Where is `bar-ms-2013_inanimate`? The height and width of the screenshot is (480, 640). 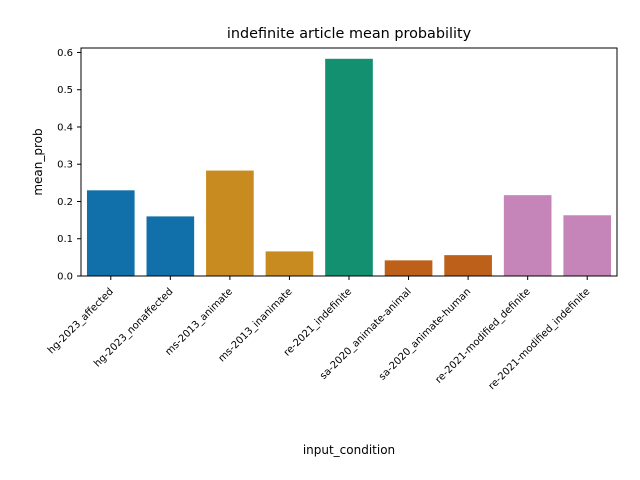 bar-ms-2013_inanimate is located at coordinates (290, 263).